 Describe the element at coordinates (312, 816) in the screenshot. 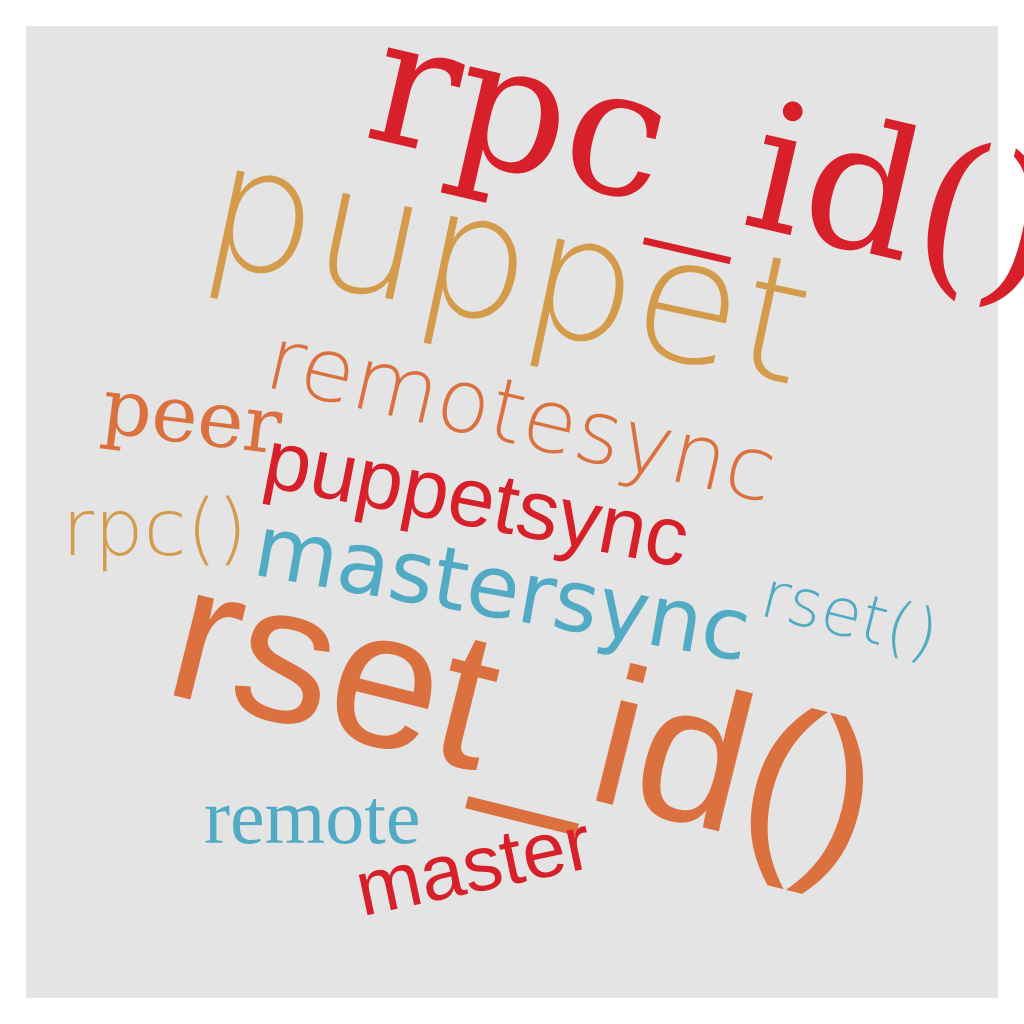

I see `word-remote: remote` at that location.